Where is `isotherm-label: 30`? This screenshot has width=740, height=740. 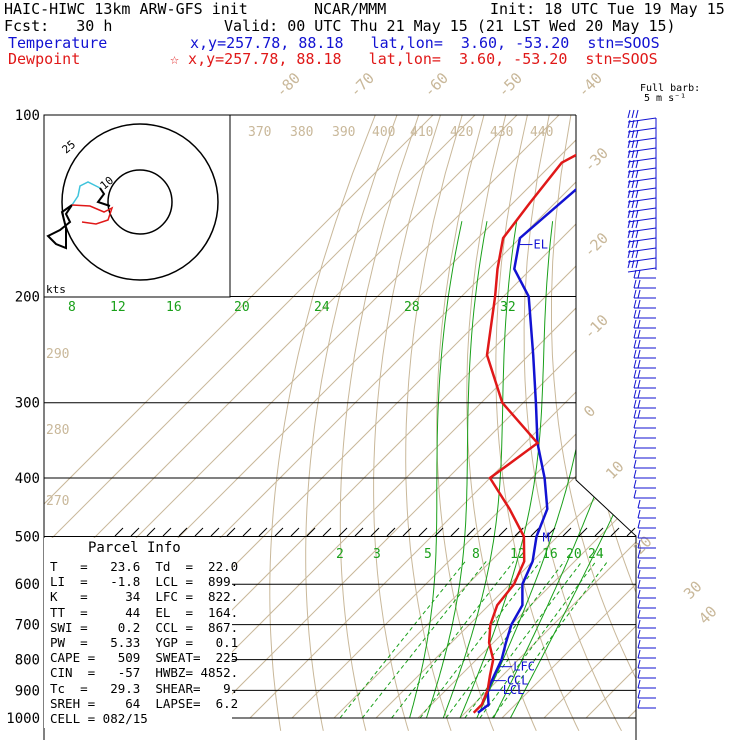
isotherm-label: 30 is located at coordinates (693, 590).